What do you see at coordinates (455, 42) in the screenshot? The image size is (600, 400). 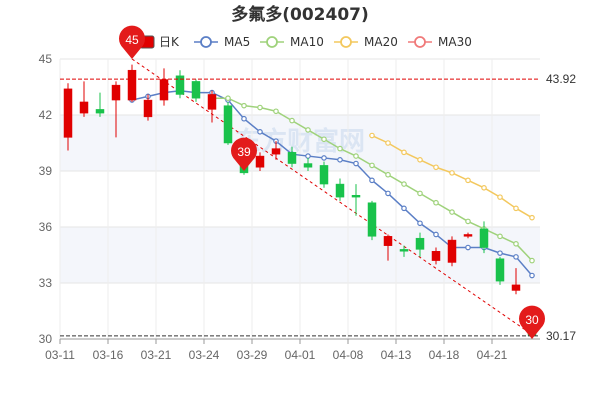 I see `legend-label: MA30` at bounding box center [455, 42].